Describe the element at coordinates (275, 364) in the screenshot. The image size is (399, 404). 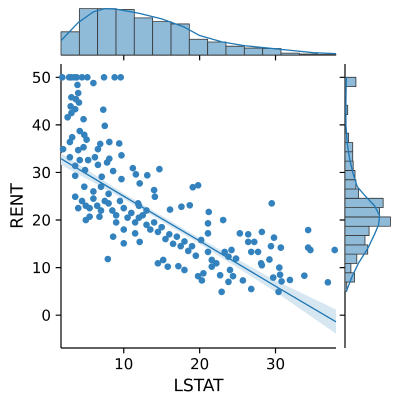
I see `x-tick-label: 30` at that location.